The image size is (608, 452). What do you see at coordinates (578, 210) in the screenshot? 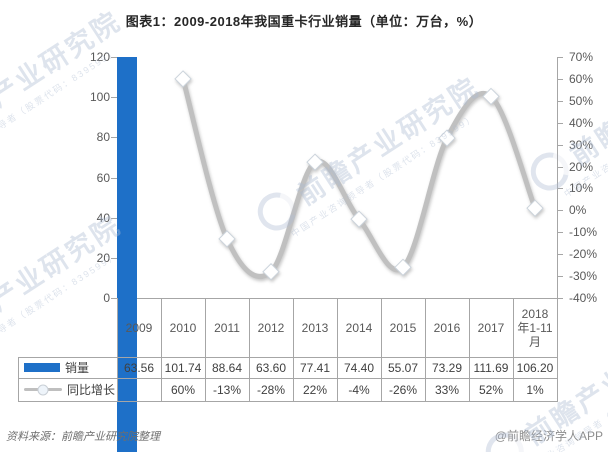
I see `right-axis-tick-label: 0%` at bounding box center [578, 210].